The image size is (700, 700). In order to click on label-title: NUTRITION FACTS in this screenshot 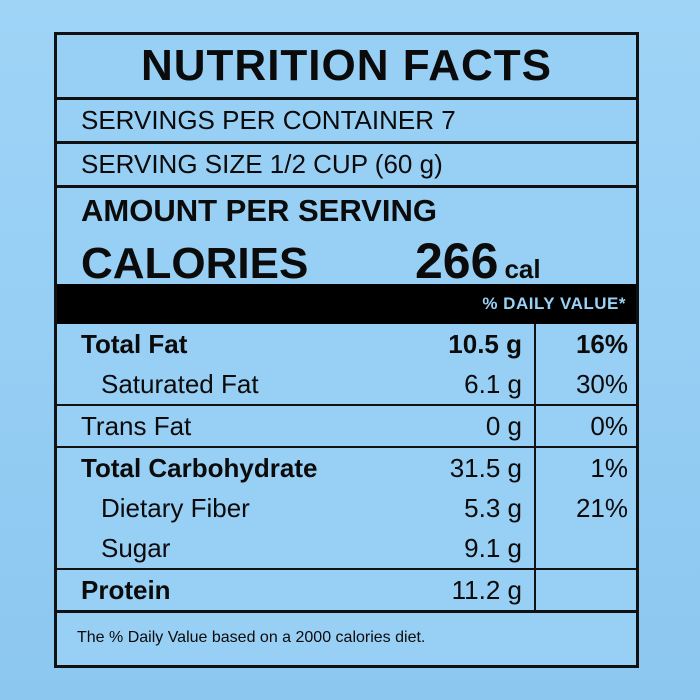, I will do `click(346, 65)`.